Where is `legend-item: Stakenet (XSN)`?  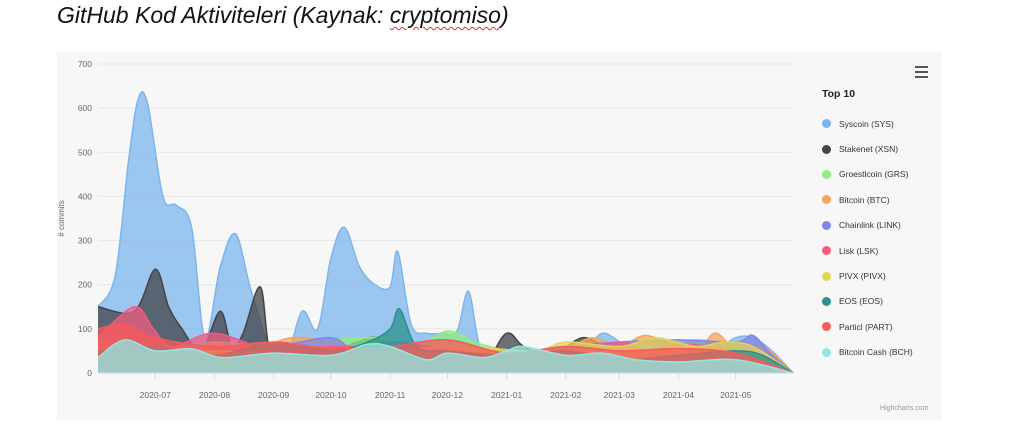 legend-item: Stakenet (XSN) is located at coordinates (882, 148).